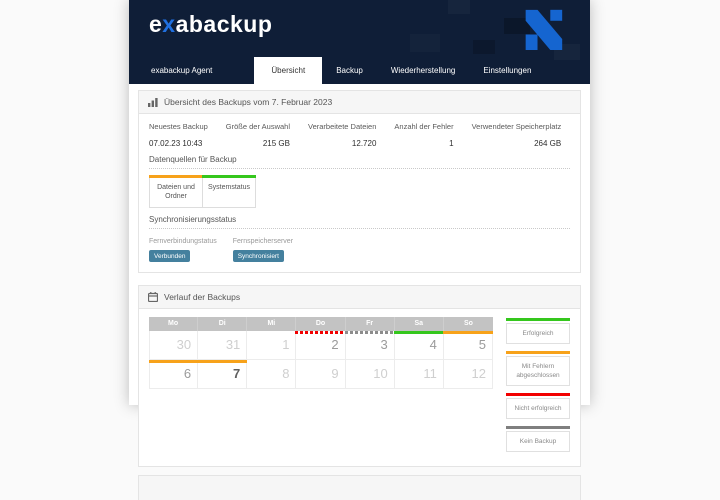 The image size is (720, 500). Describe the element at coordinates (349, 70) in the screenshot. I see `tab-backup: Backup` at that location.